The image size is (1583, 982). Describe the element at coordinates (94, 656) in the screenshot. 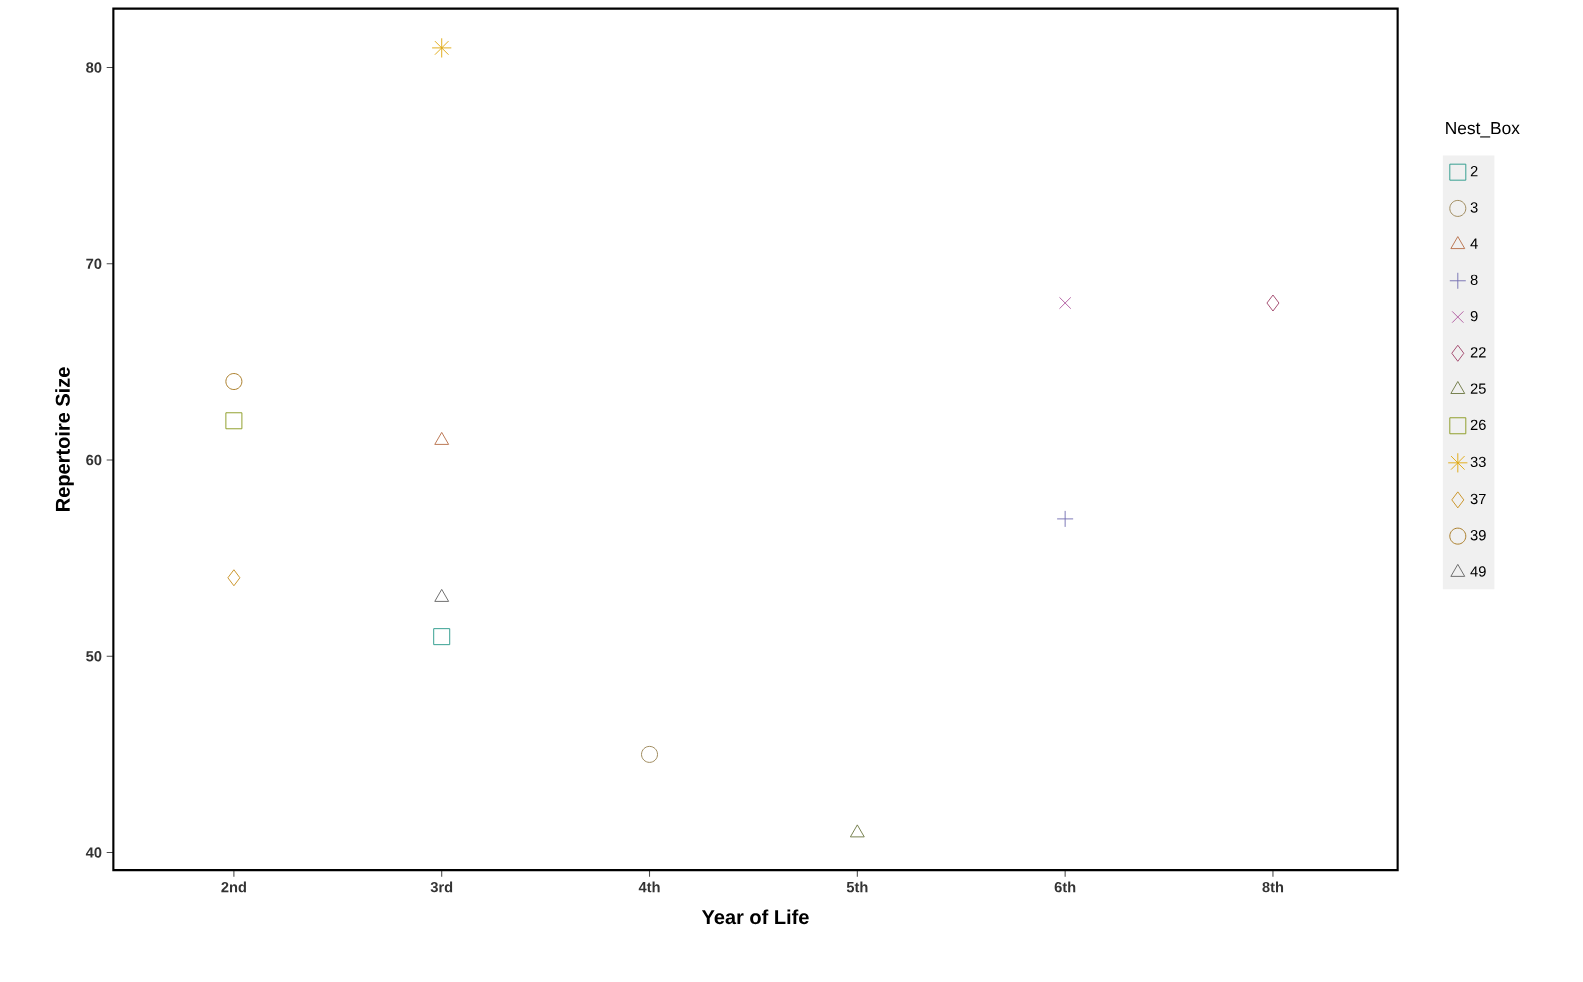

I see `y-tick-label: 50` at that location.